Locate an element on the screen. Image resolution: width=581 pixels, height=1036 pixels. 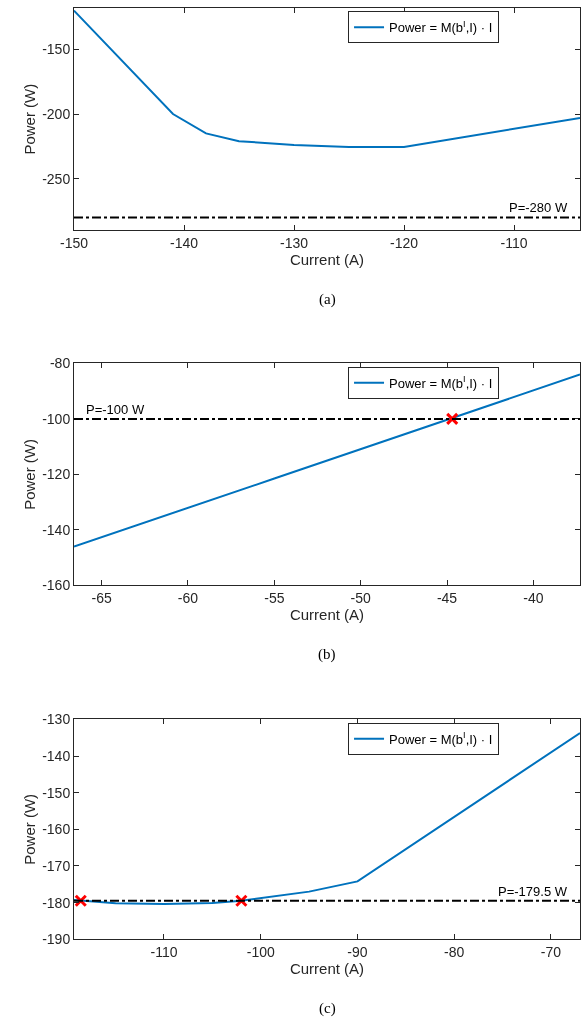
x-tick-label: -60 is located at coordinates (188, 598).